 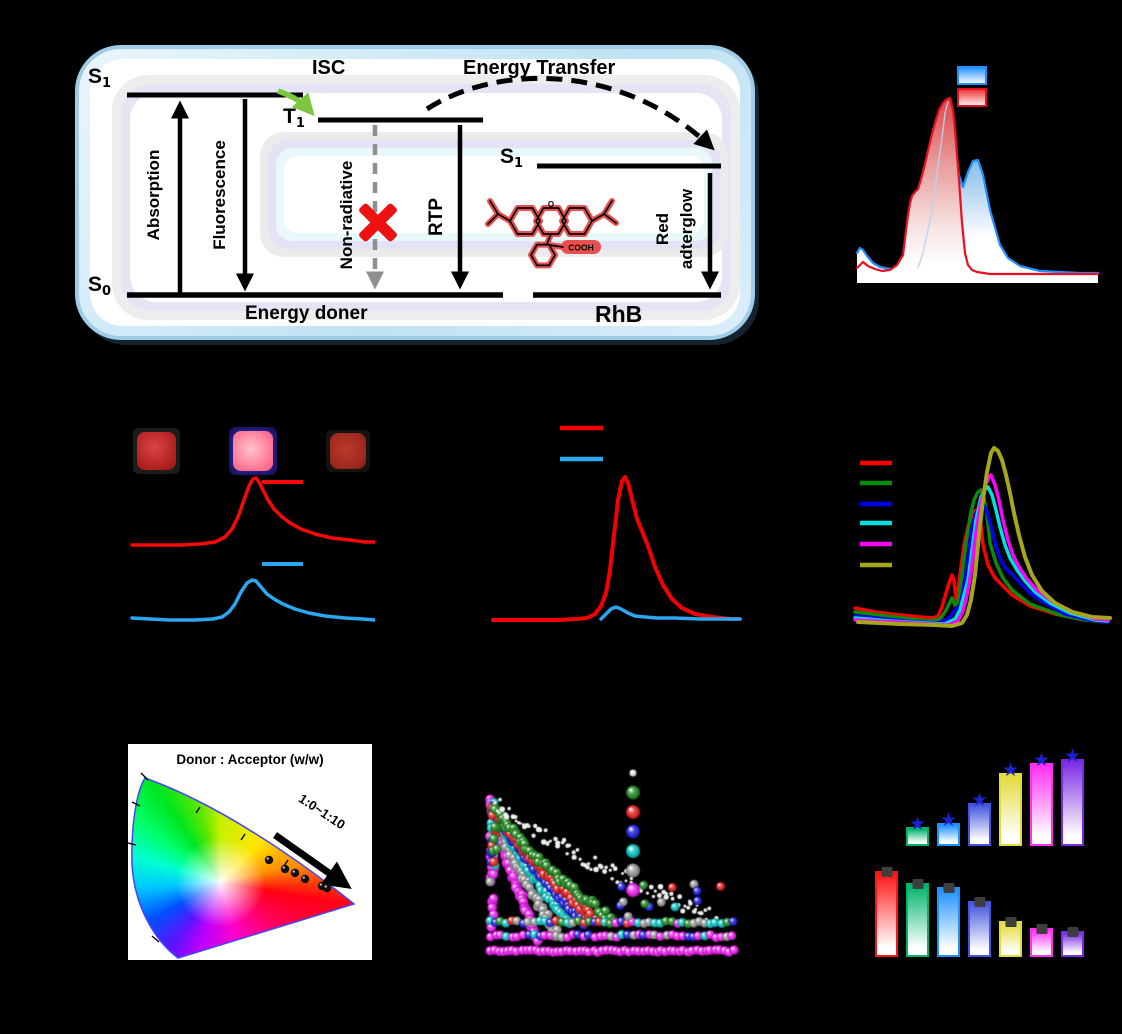 I want to click on series-line-red-curve, so click(x=616, y=548).